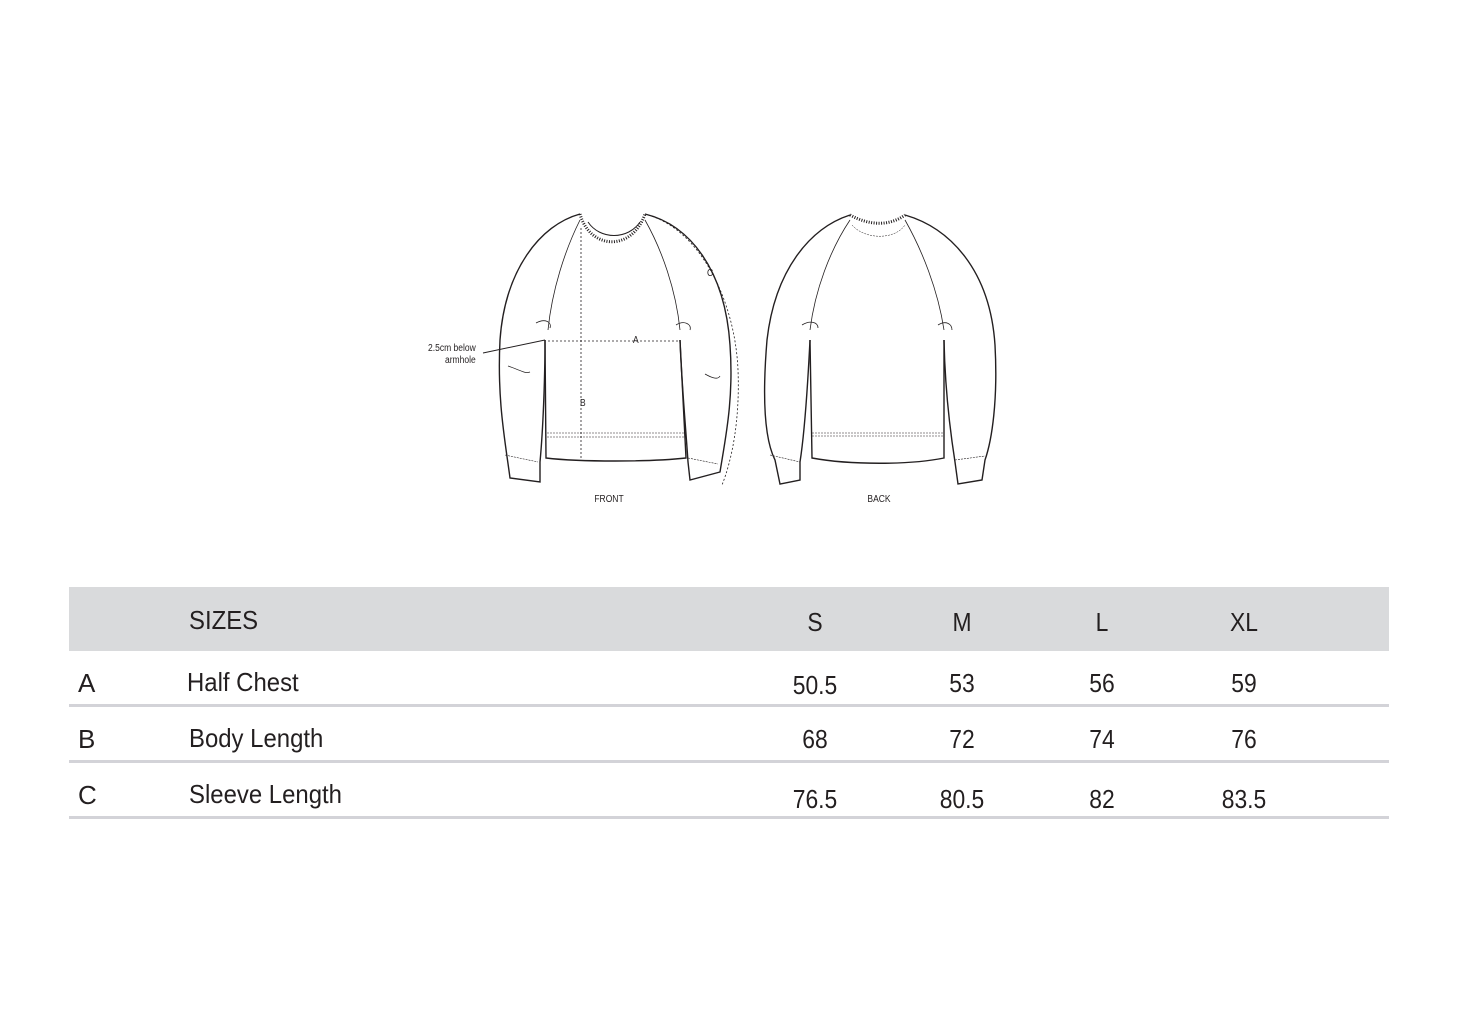 Image resolution: width=1458 pixels, height=1032 pixels. Describe the element at coordinates (880, 349) in the screenshot. I see `back-view-drawing` at that location.